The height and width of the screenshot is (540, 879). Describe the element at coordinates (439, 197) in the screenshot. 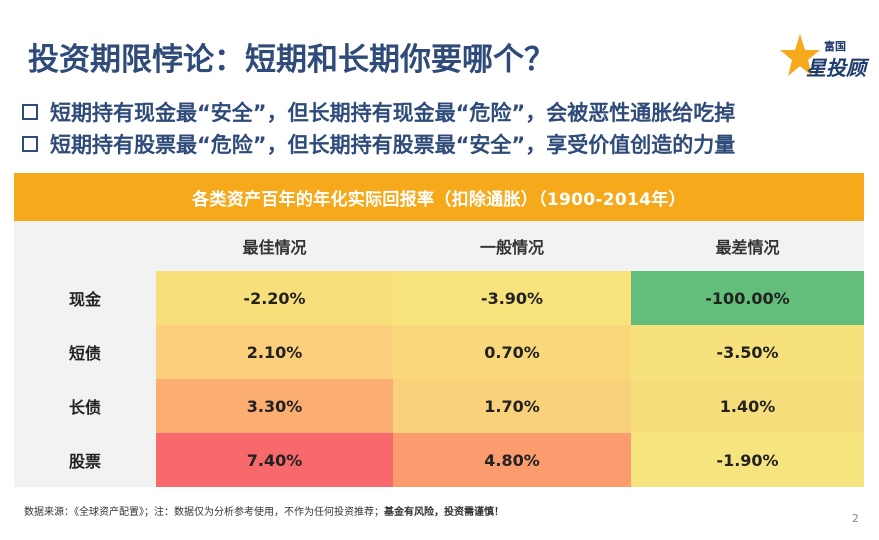

I see `table-title: 各类资产百年的年化实际回报率（扣除通胀）（1900-2014年）` at that location.